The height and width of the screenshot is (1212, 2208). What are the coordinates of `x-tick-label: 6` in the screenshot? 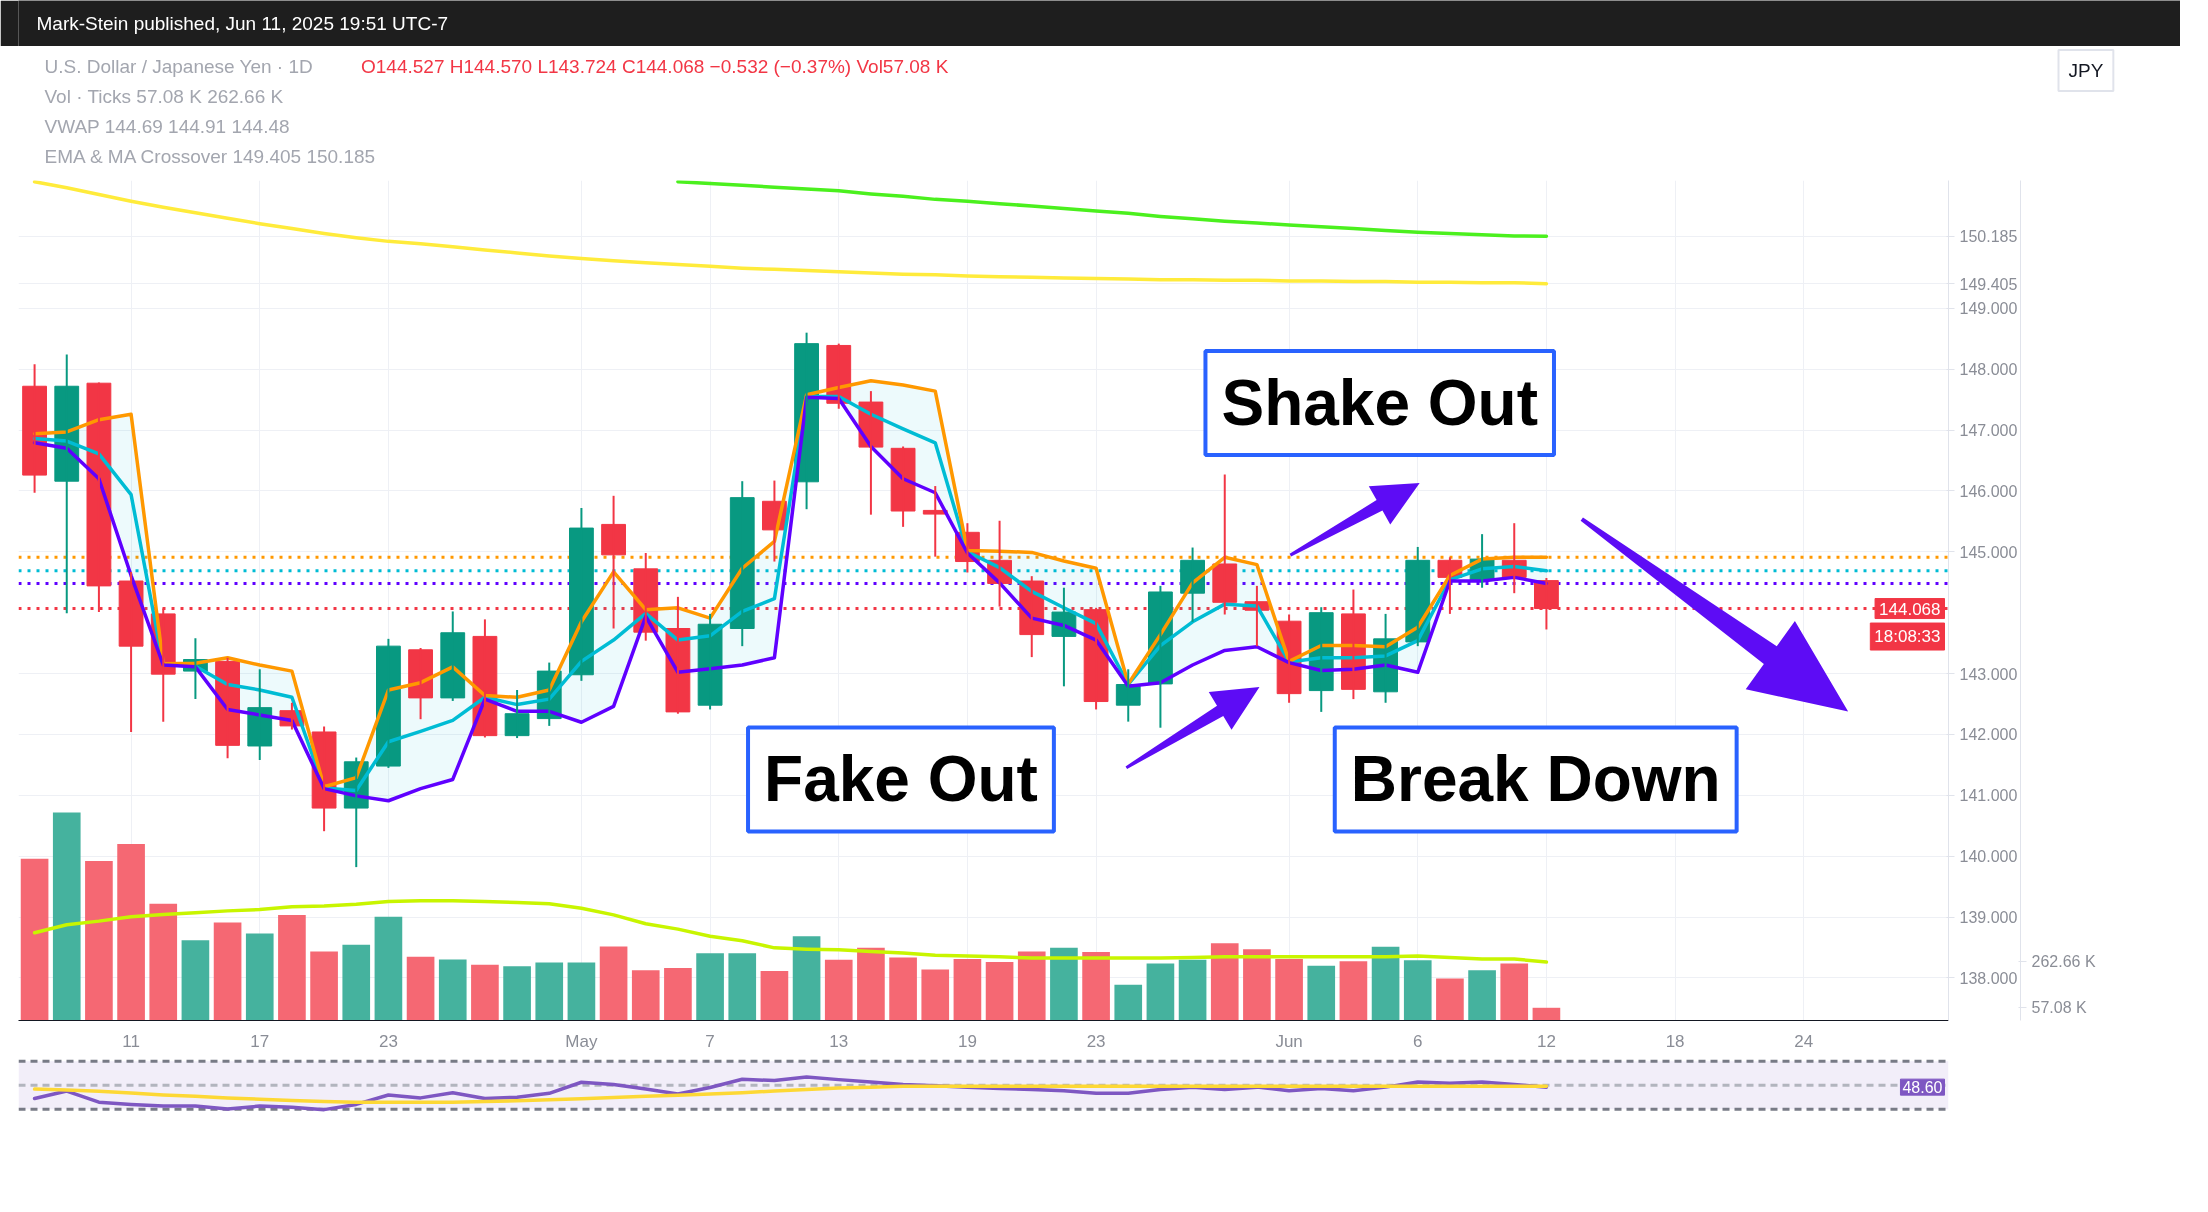 It's located at (1418, 1041).